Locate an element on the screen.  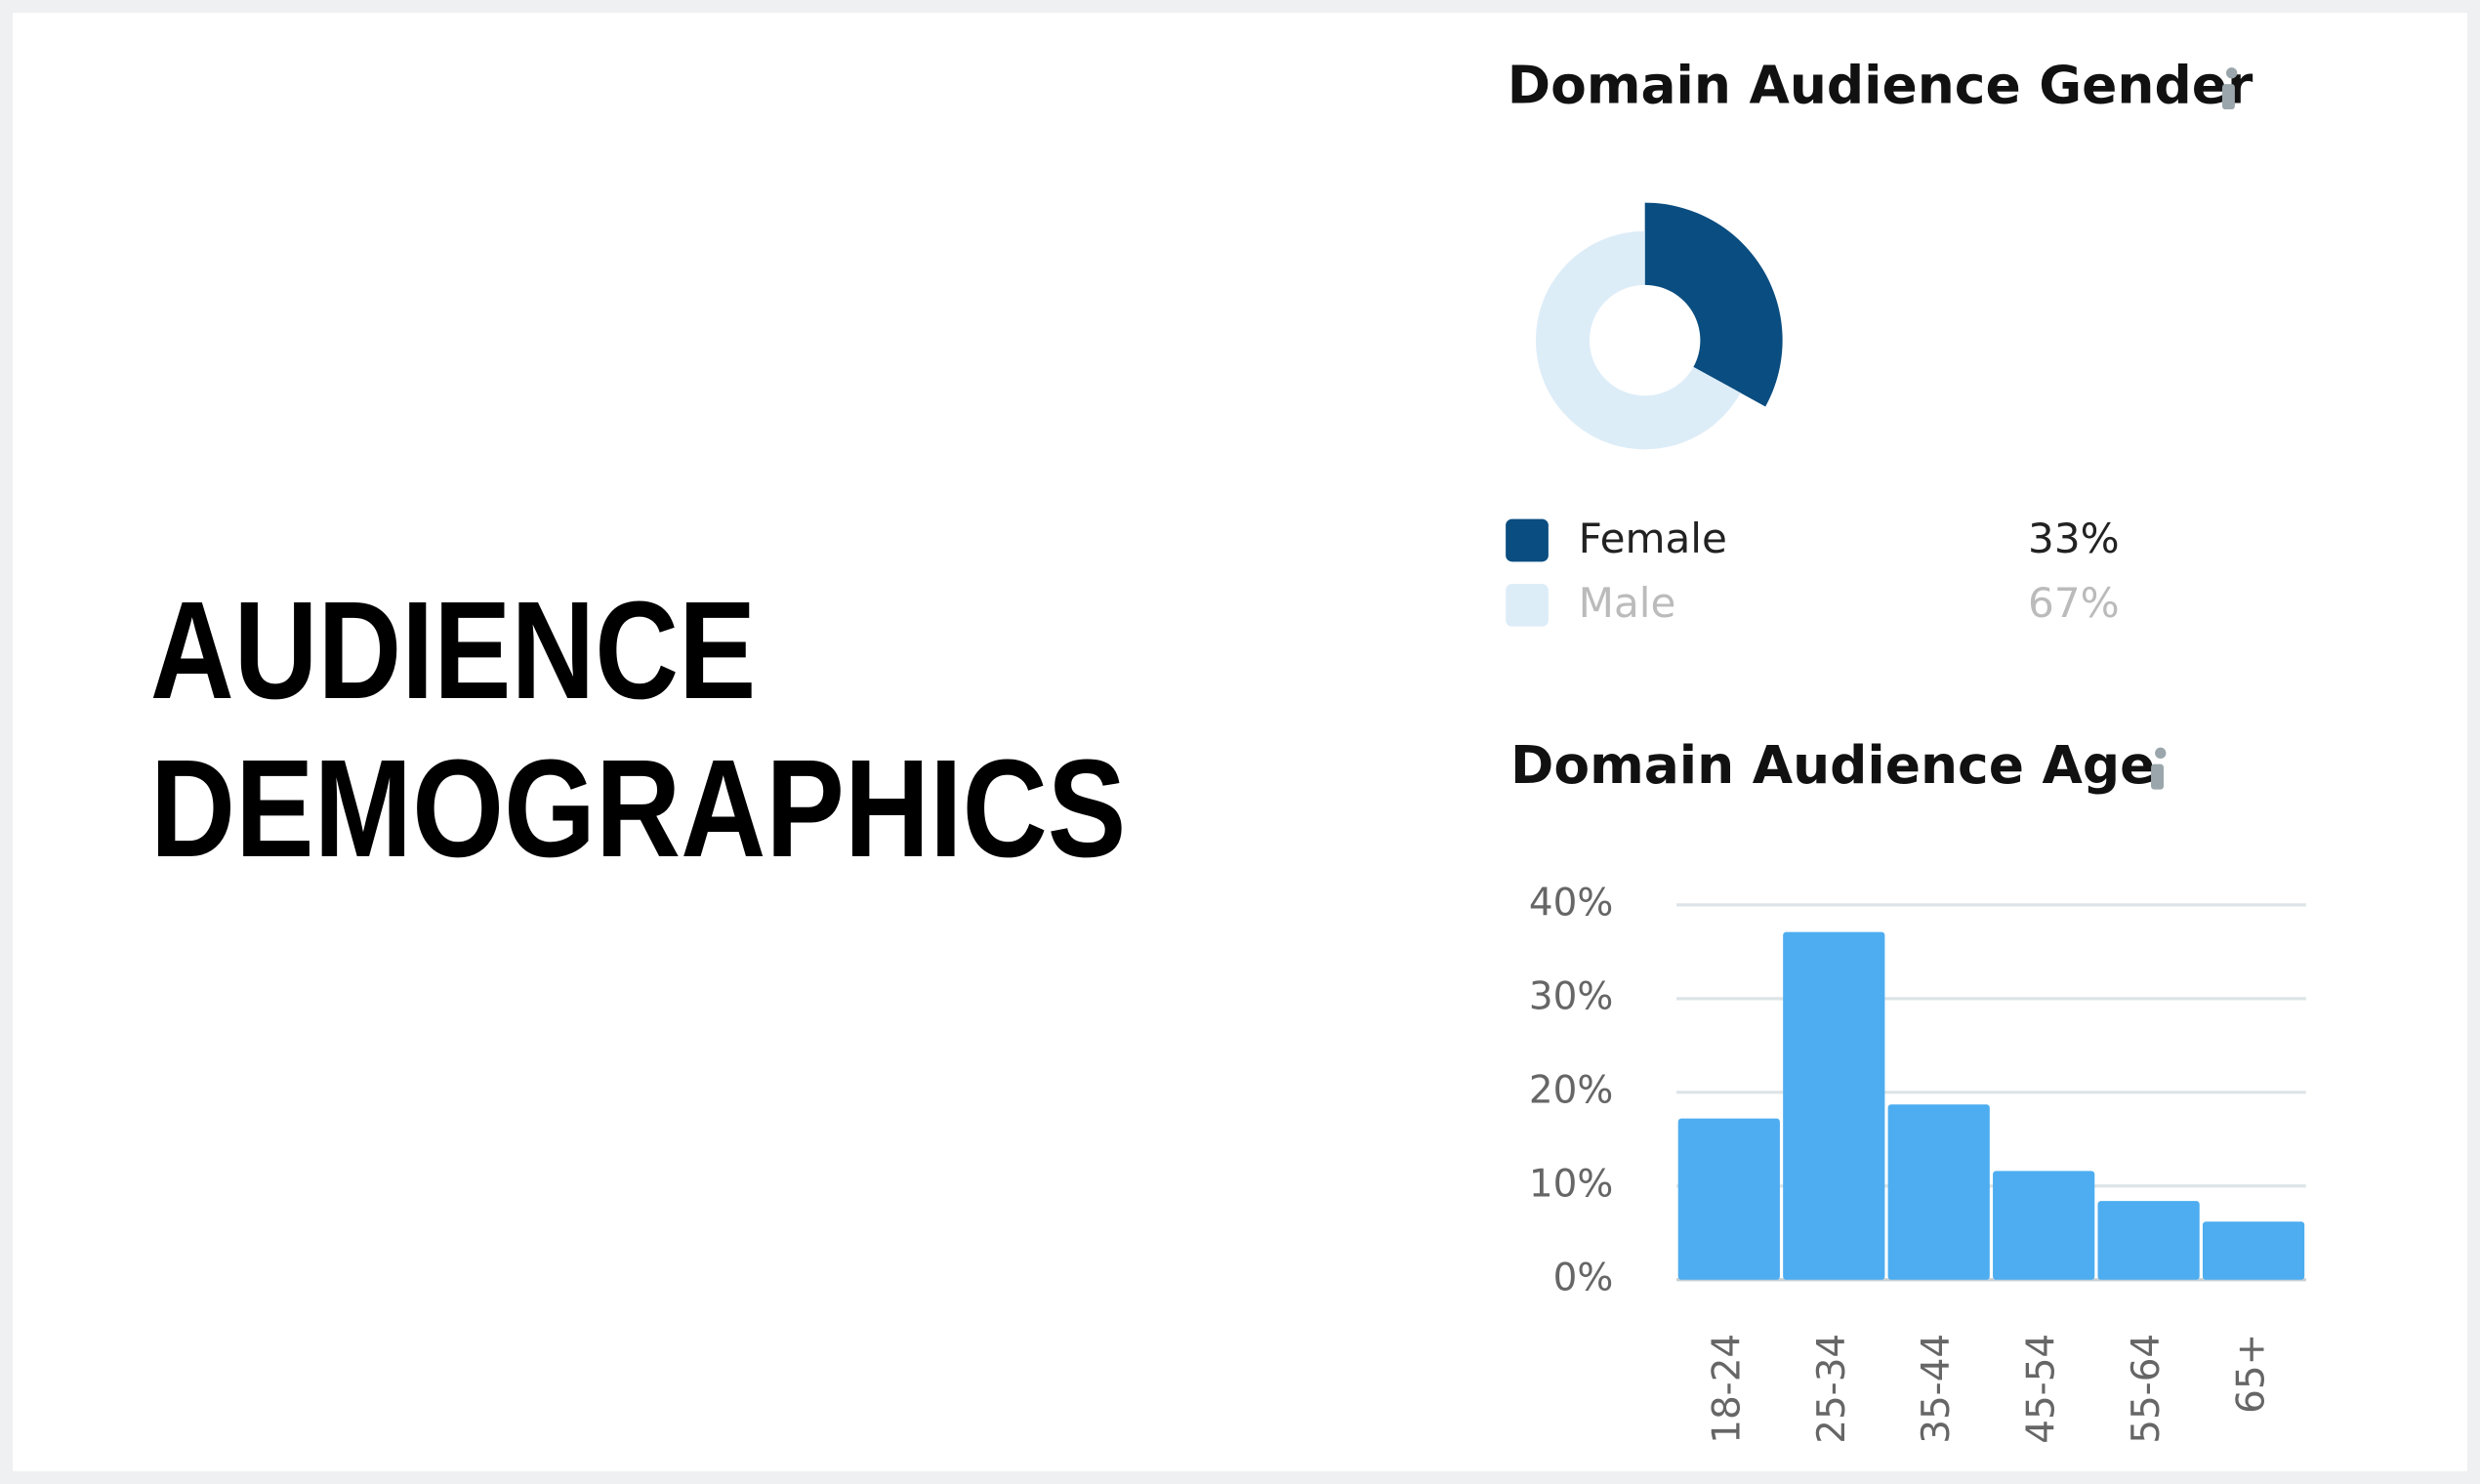
heading-line: DEMOGRAPHICS is located at coordinates (638, 809).